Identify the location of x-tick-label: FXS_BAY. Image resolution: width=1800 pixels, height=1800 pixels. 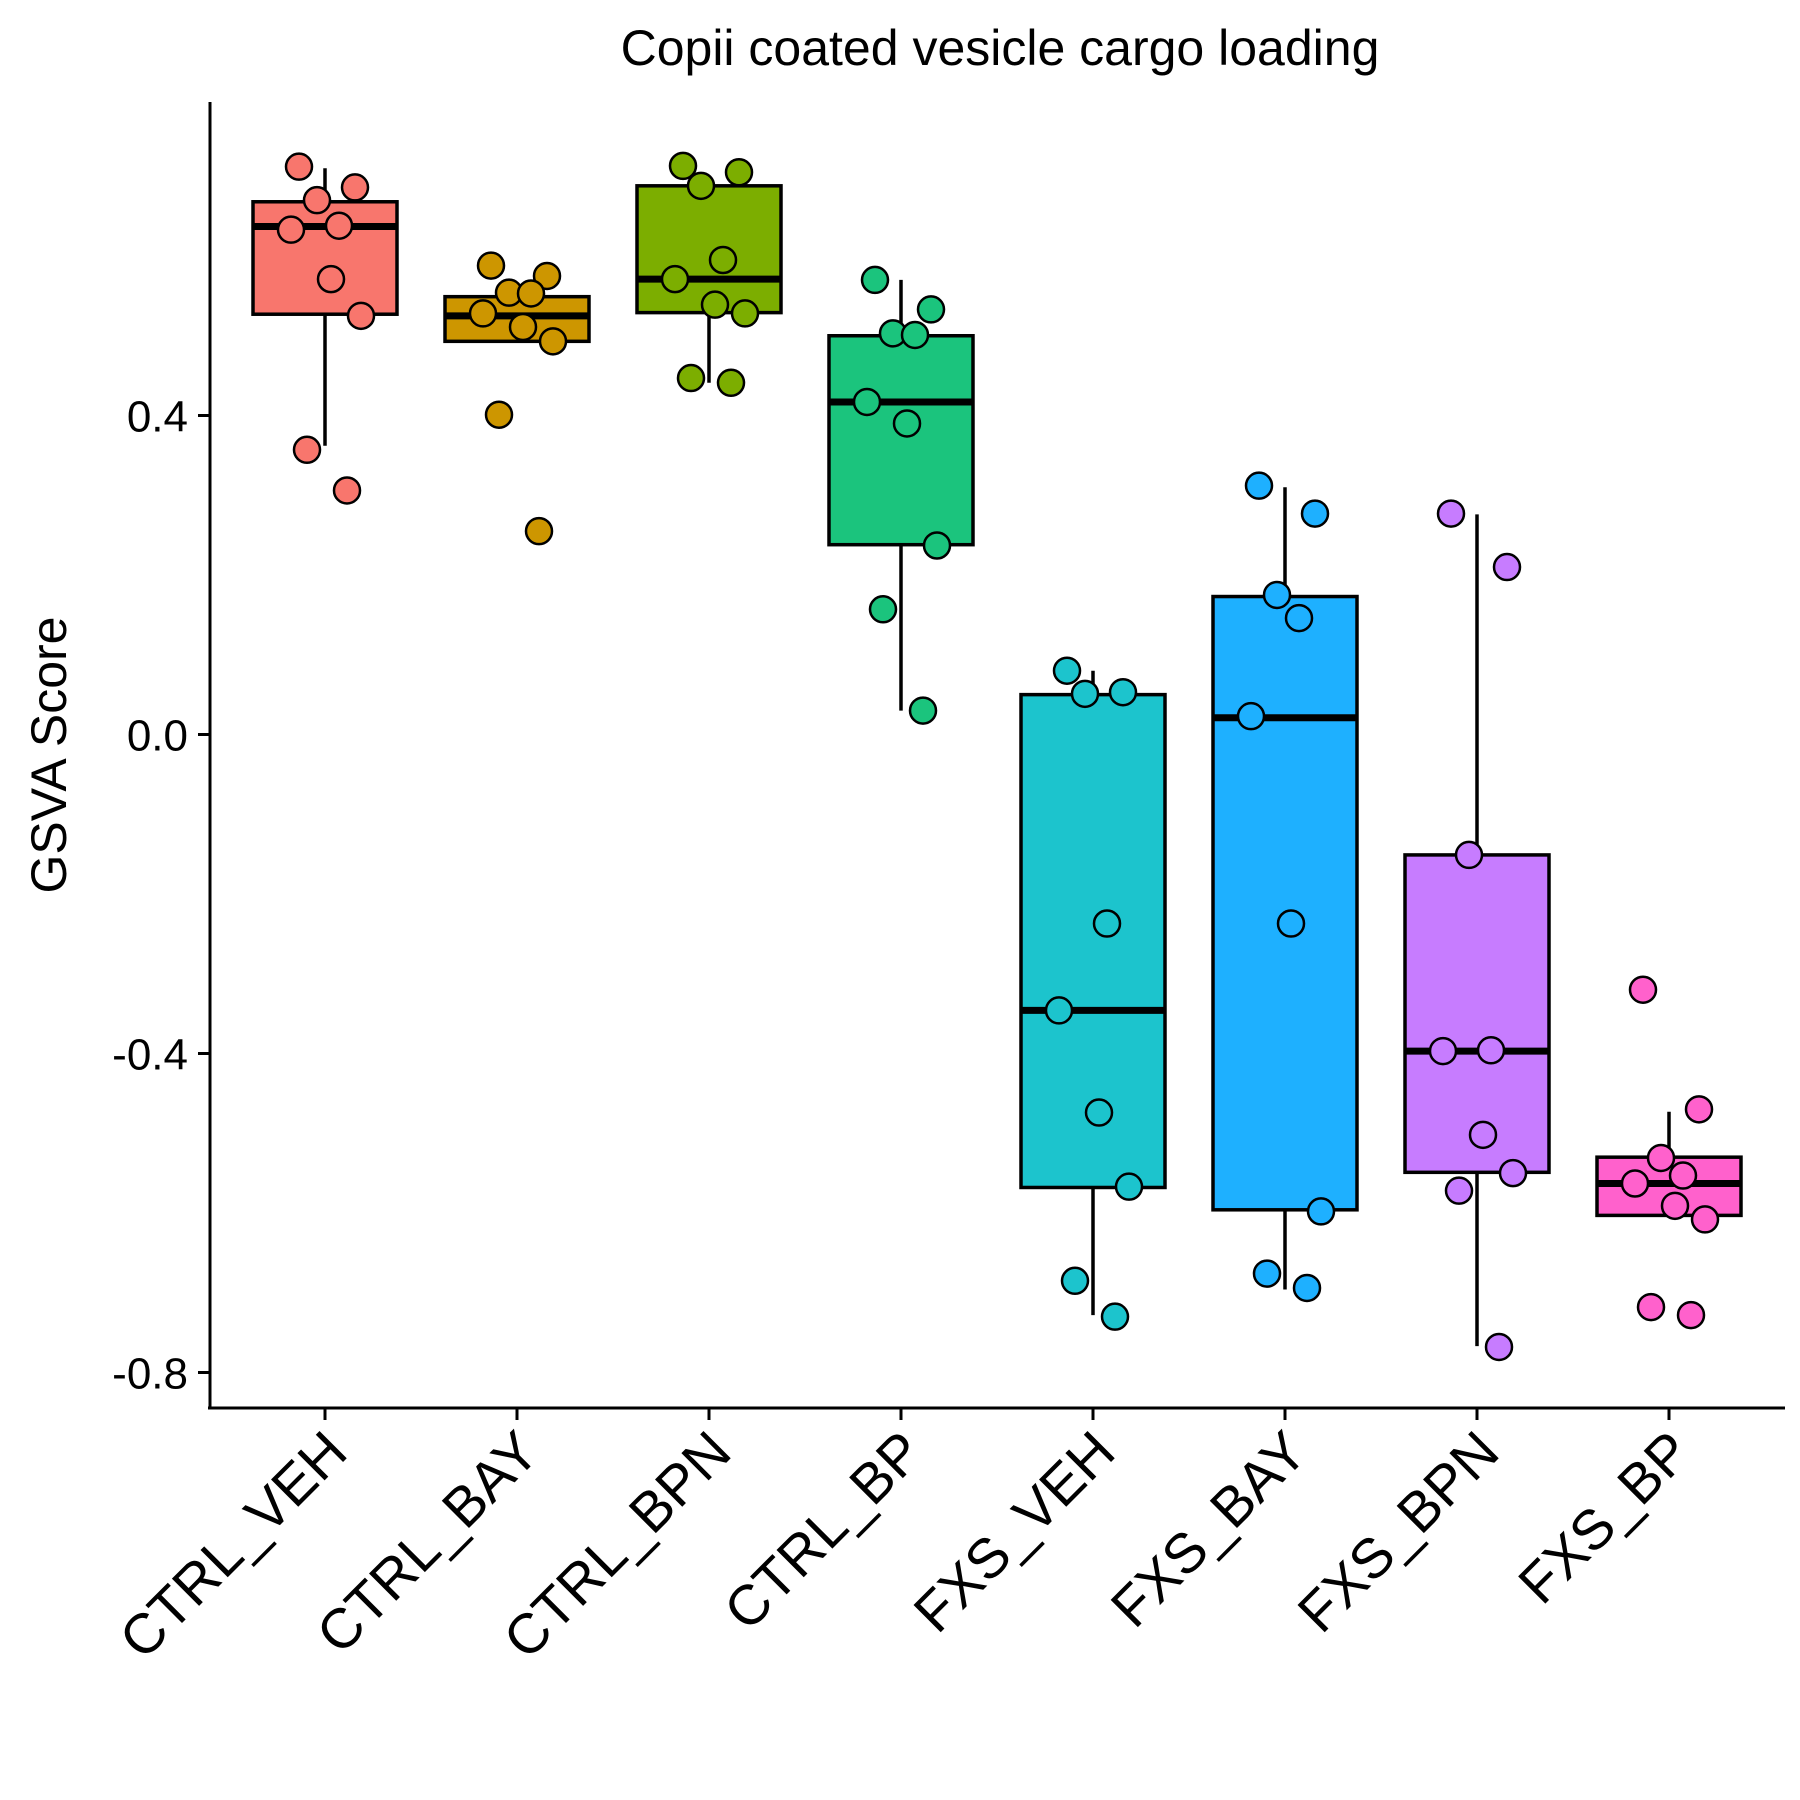
(1209, 1529).